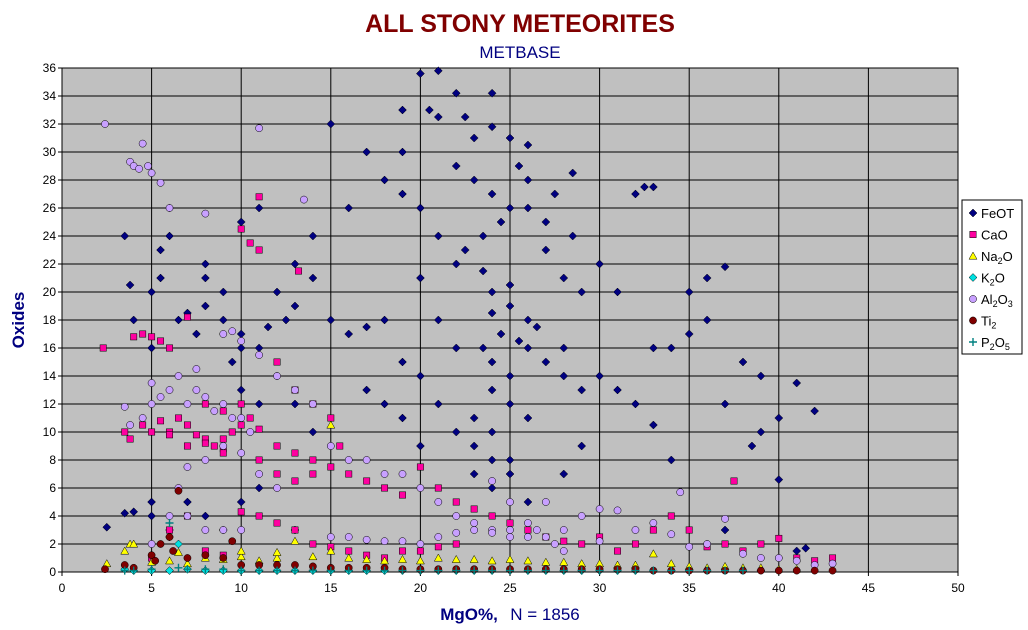  What do you see at coordinates (331, 588) in the screenshot?
I see `x-tick-label: 15` at bounding box center [331, 588].